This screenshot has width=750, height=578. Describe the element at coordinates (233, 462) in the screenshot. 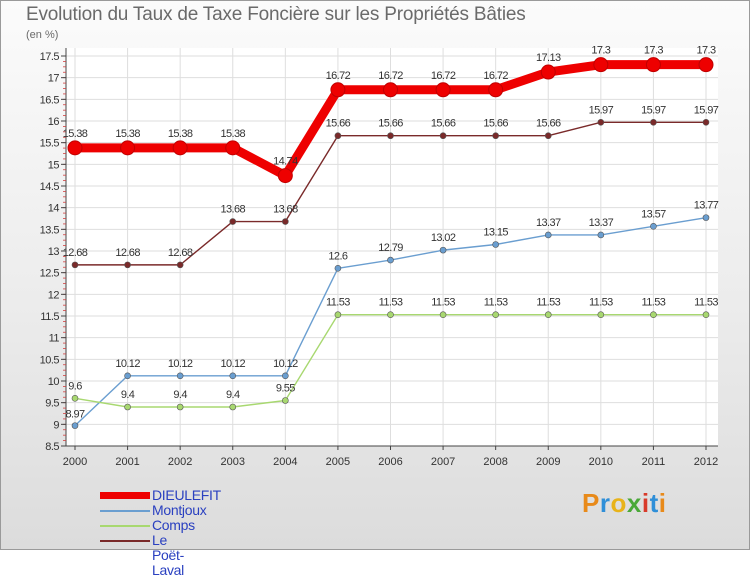

I see `x-tick-label: 2003` at that location.